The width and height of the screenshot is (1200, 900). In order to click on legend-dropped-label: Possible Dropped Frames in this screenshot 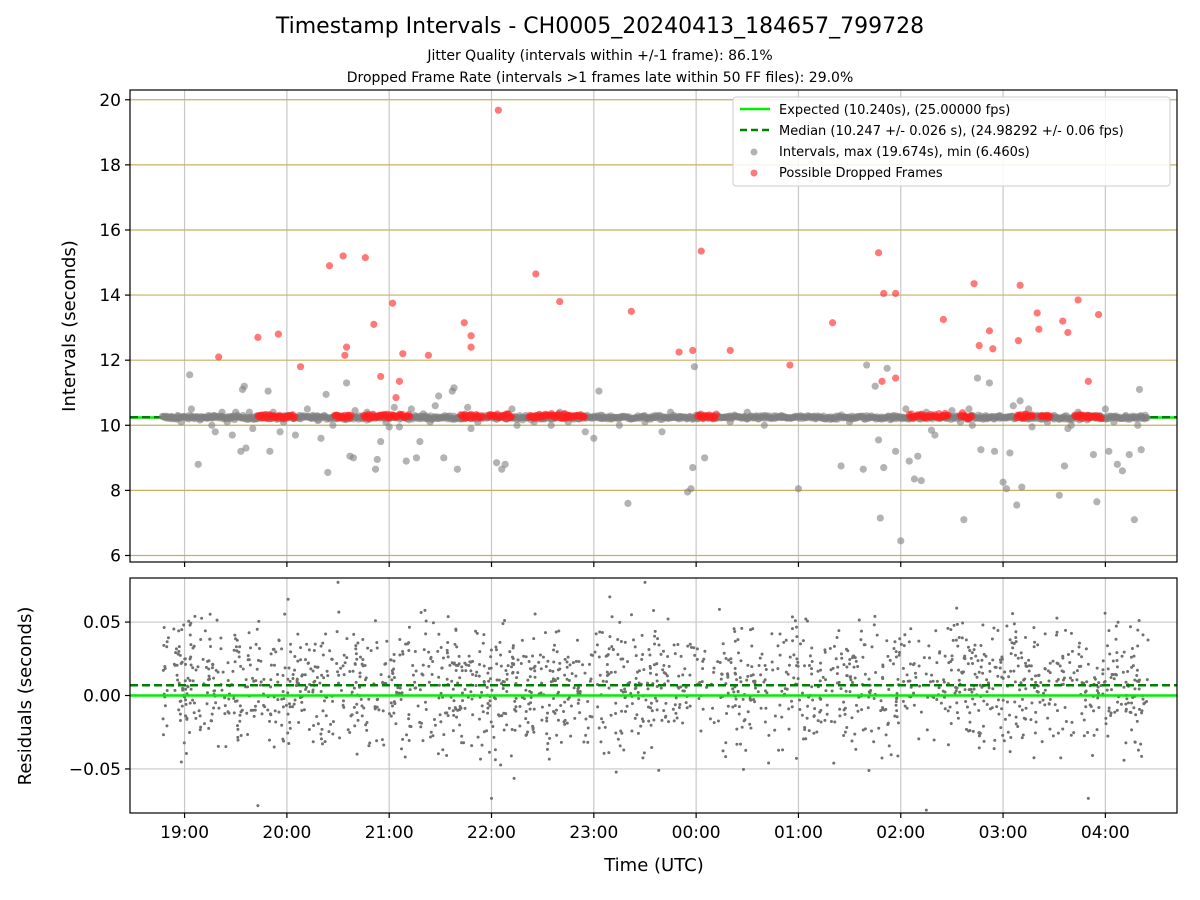, I will do `click(861, 173)`.